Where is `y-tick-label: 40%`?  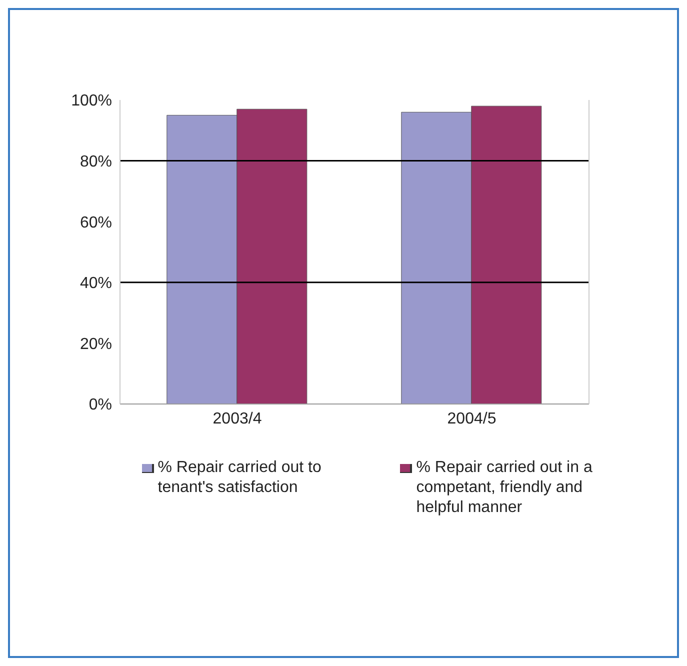 y-tick-label: 40% is located at coordinates (96, 283).